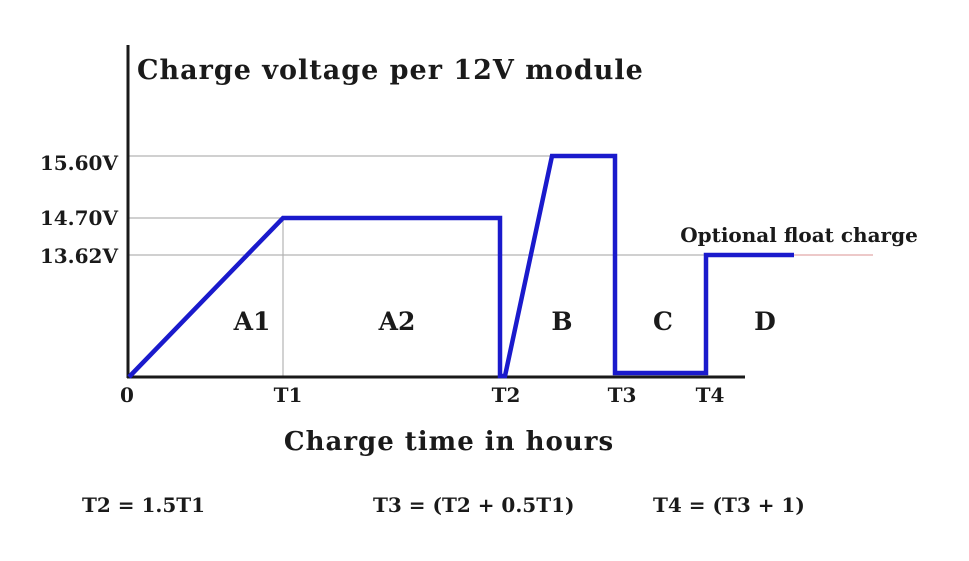  I want to click on y-tick-label-14-70v: 14.70V, so click(78, 218).